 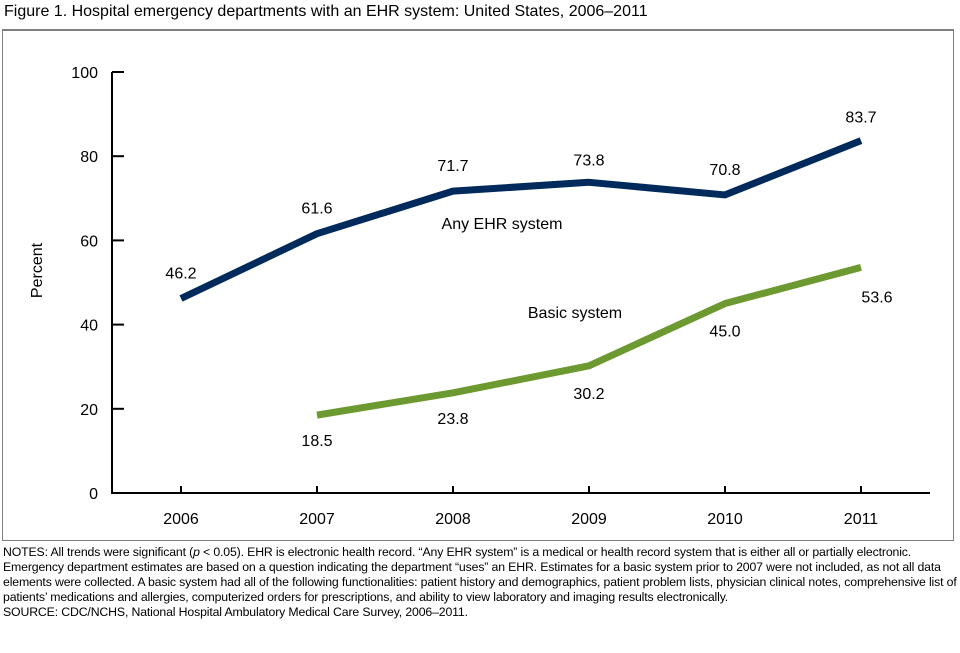 What do you see at coordinates (453, 519) in the screenshot?
I see `x-tick-label: 2008` at bounding box center [453, 519].